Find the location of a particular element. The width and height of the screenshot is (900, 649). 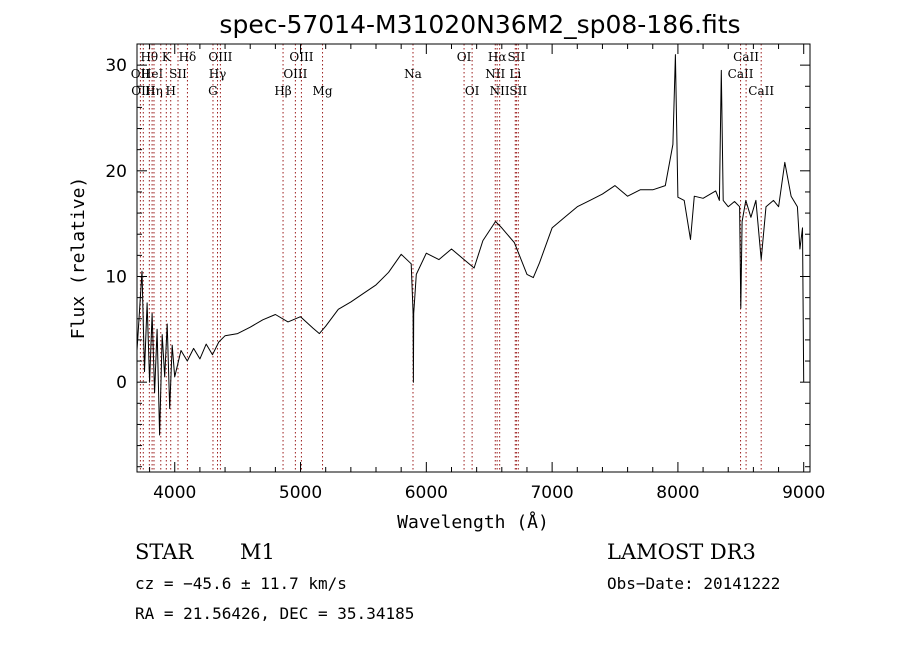

chart-title: spec-57014-M31020N36M2_sp08-186.fits is located at coordinates (479, 24).